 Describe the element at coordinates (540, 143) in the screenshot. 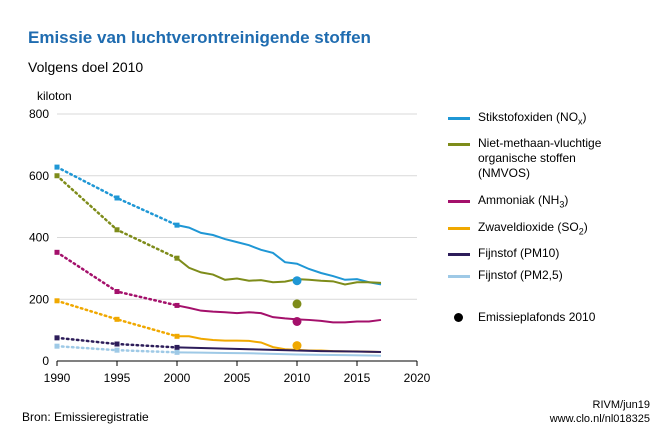

I see `legend-label-nmvos-line1: Niet-methaan-vluchtige` at that location.